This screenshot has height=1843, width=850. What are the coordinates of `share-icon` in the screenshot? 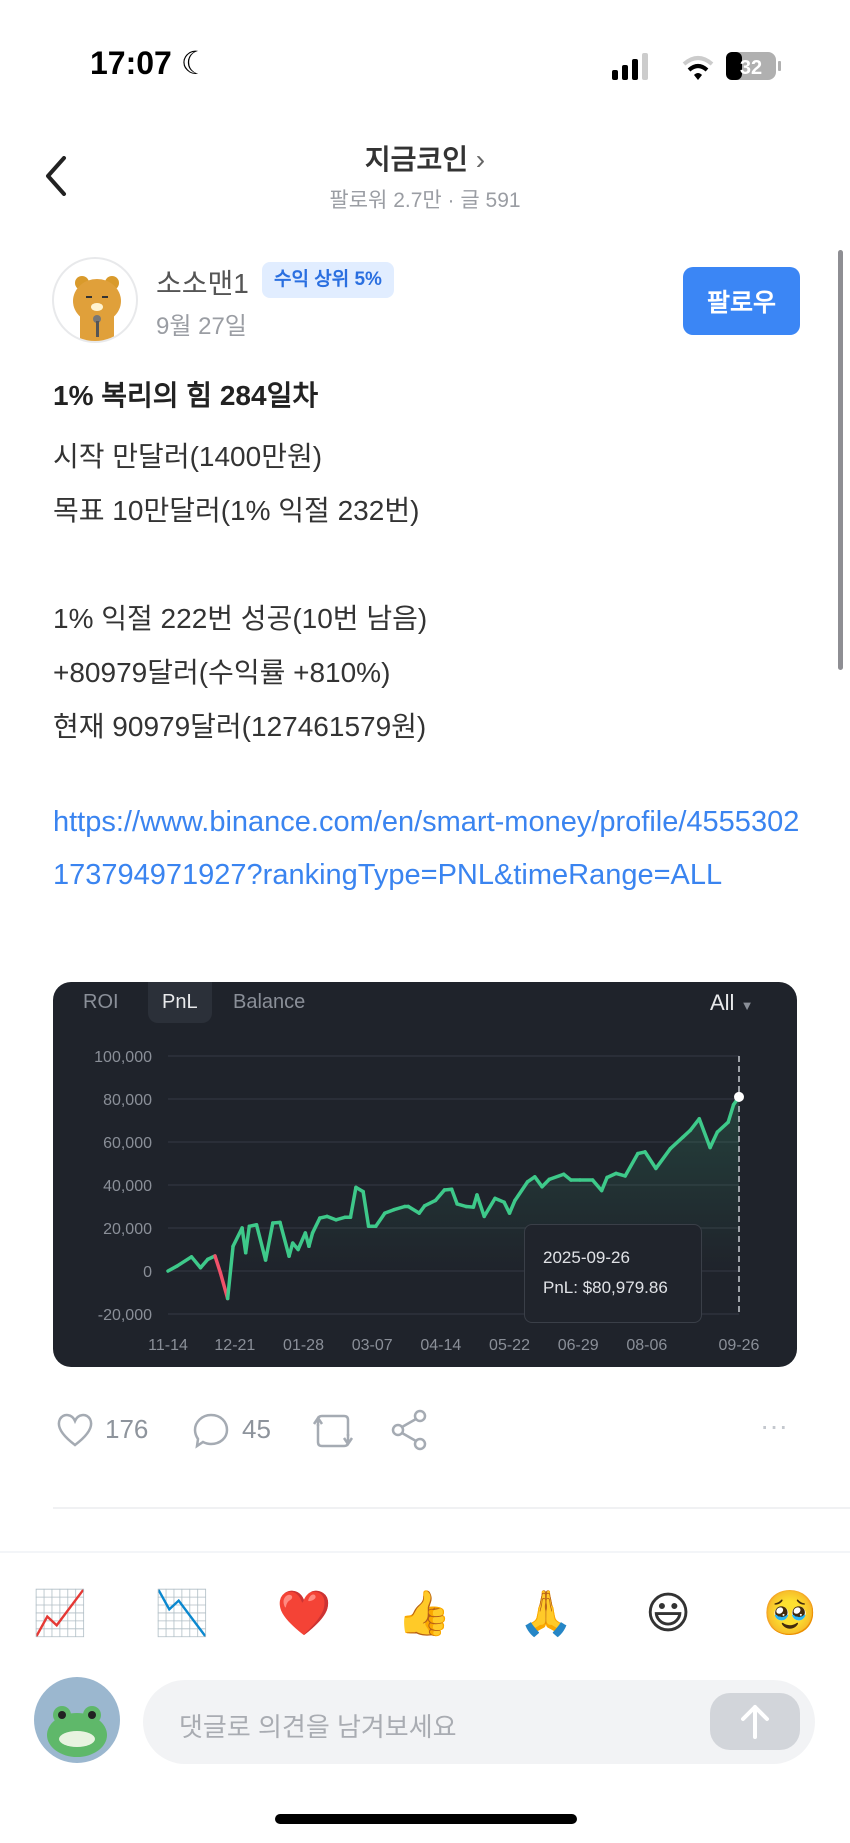 It's located at (410, 1430).